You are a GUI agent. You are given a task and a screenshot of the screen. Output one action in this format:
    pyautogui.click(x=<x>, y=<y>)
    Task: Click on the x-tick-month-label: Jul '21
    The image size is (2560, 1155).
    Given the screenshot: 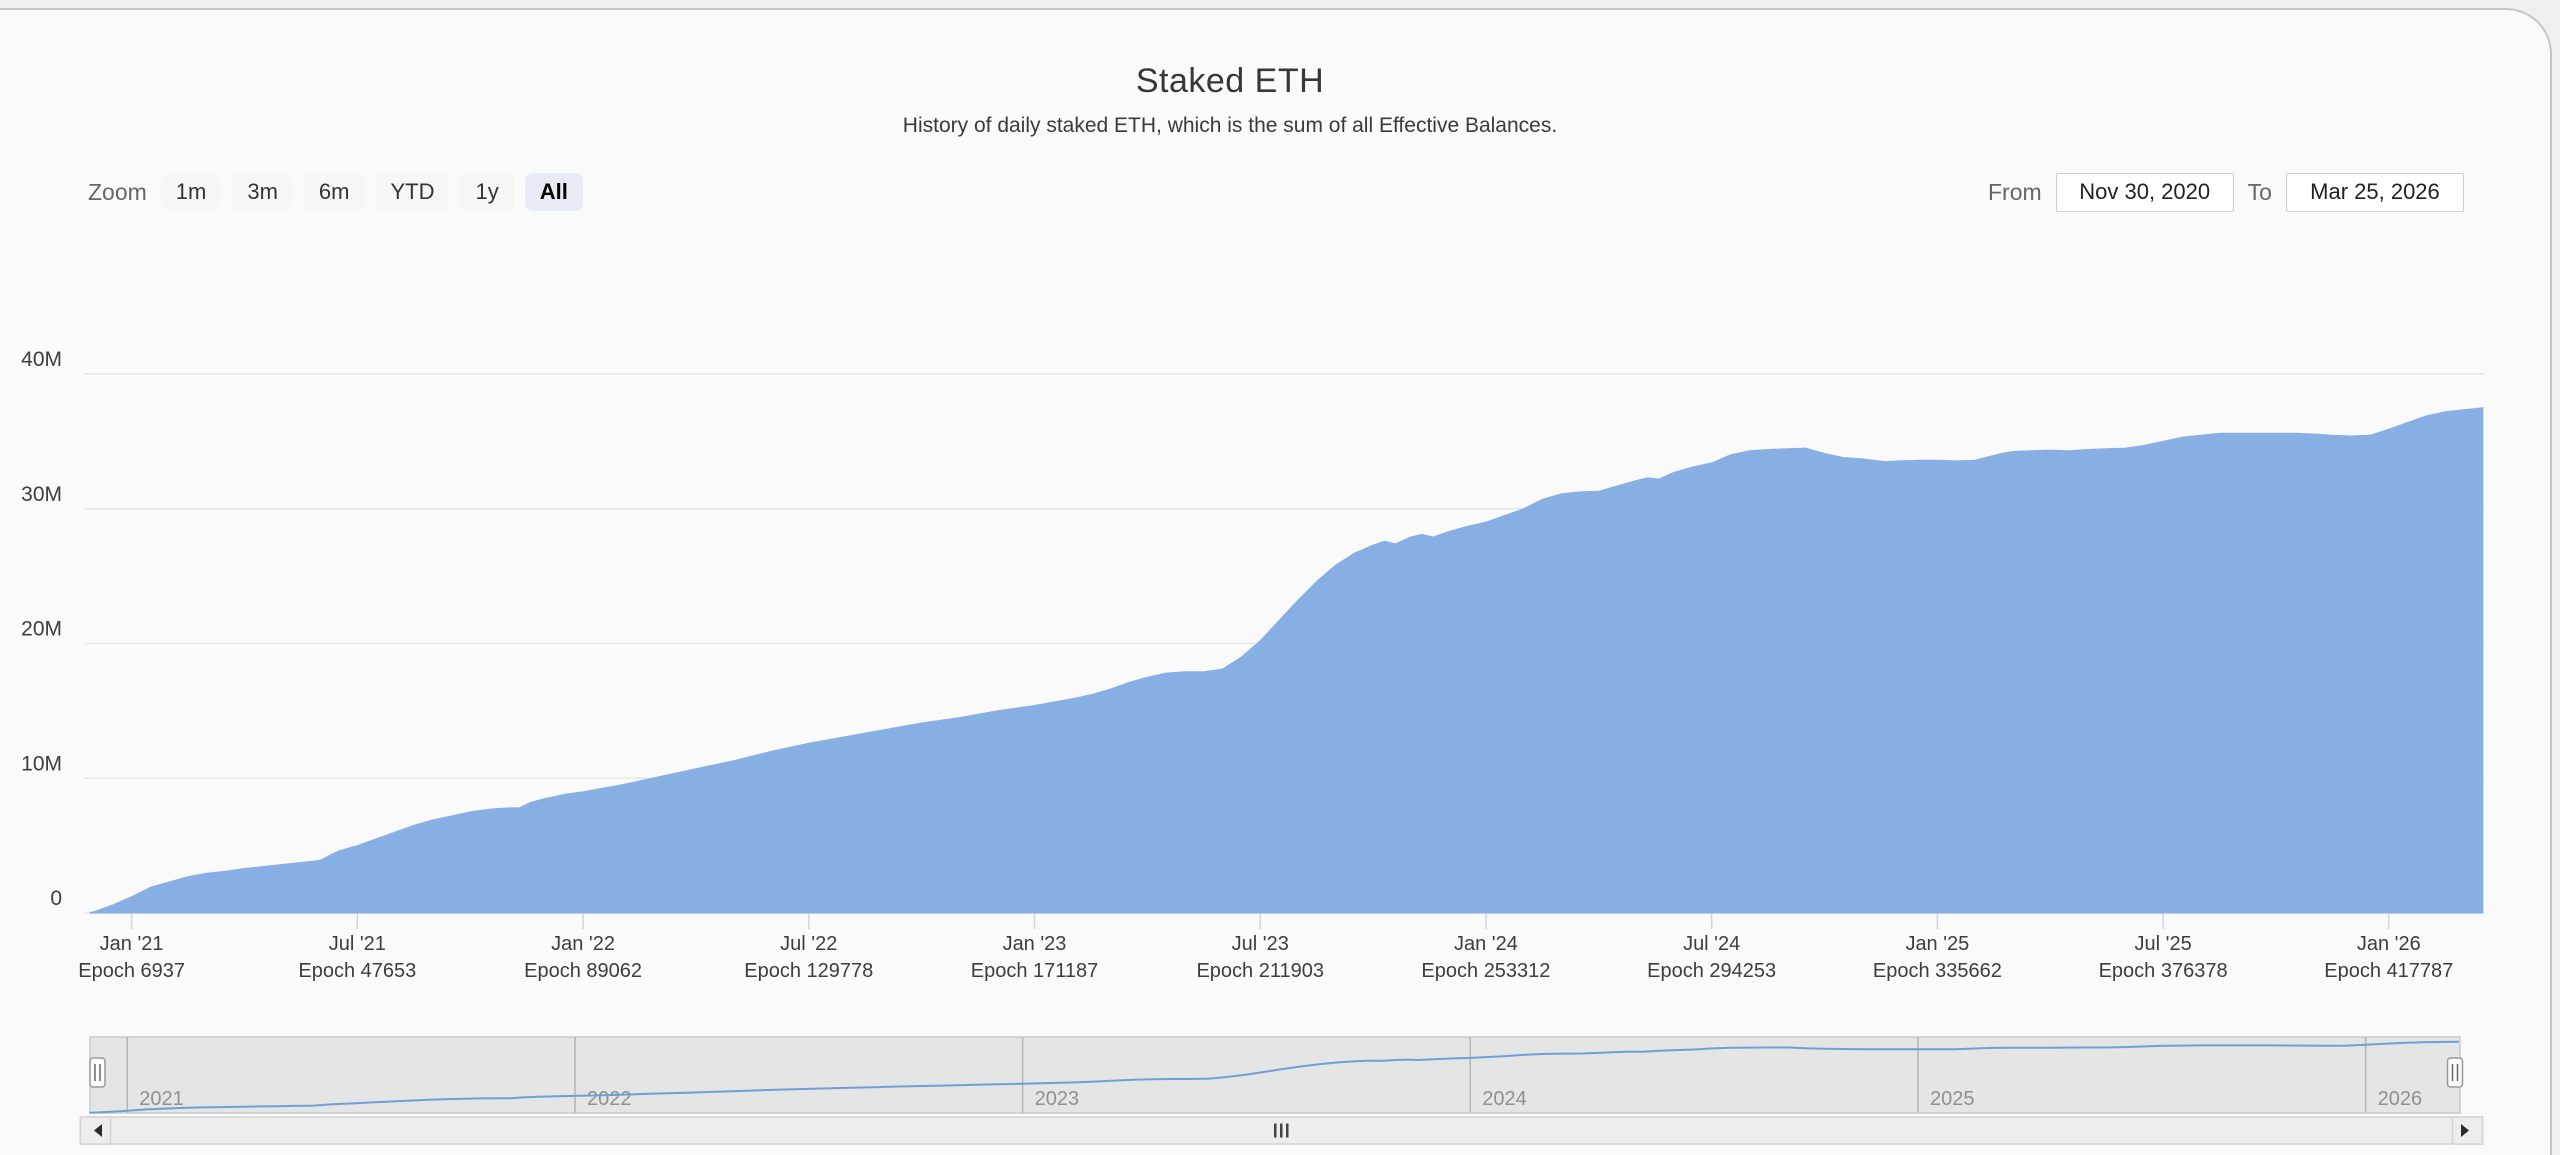 What is the action you would take?
    pyautogui.click(x=357, y=944)
    